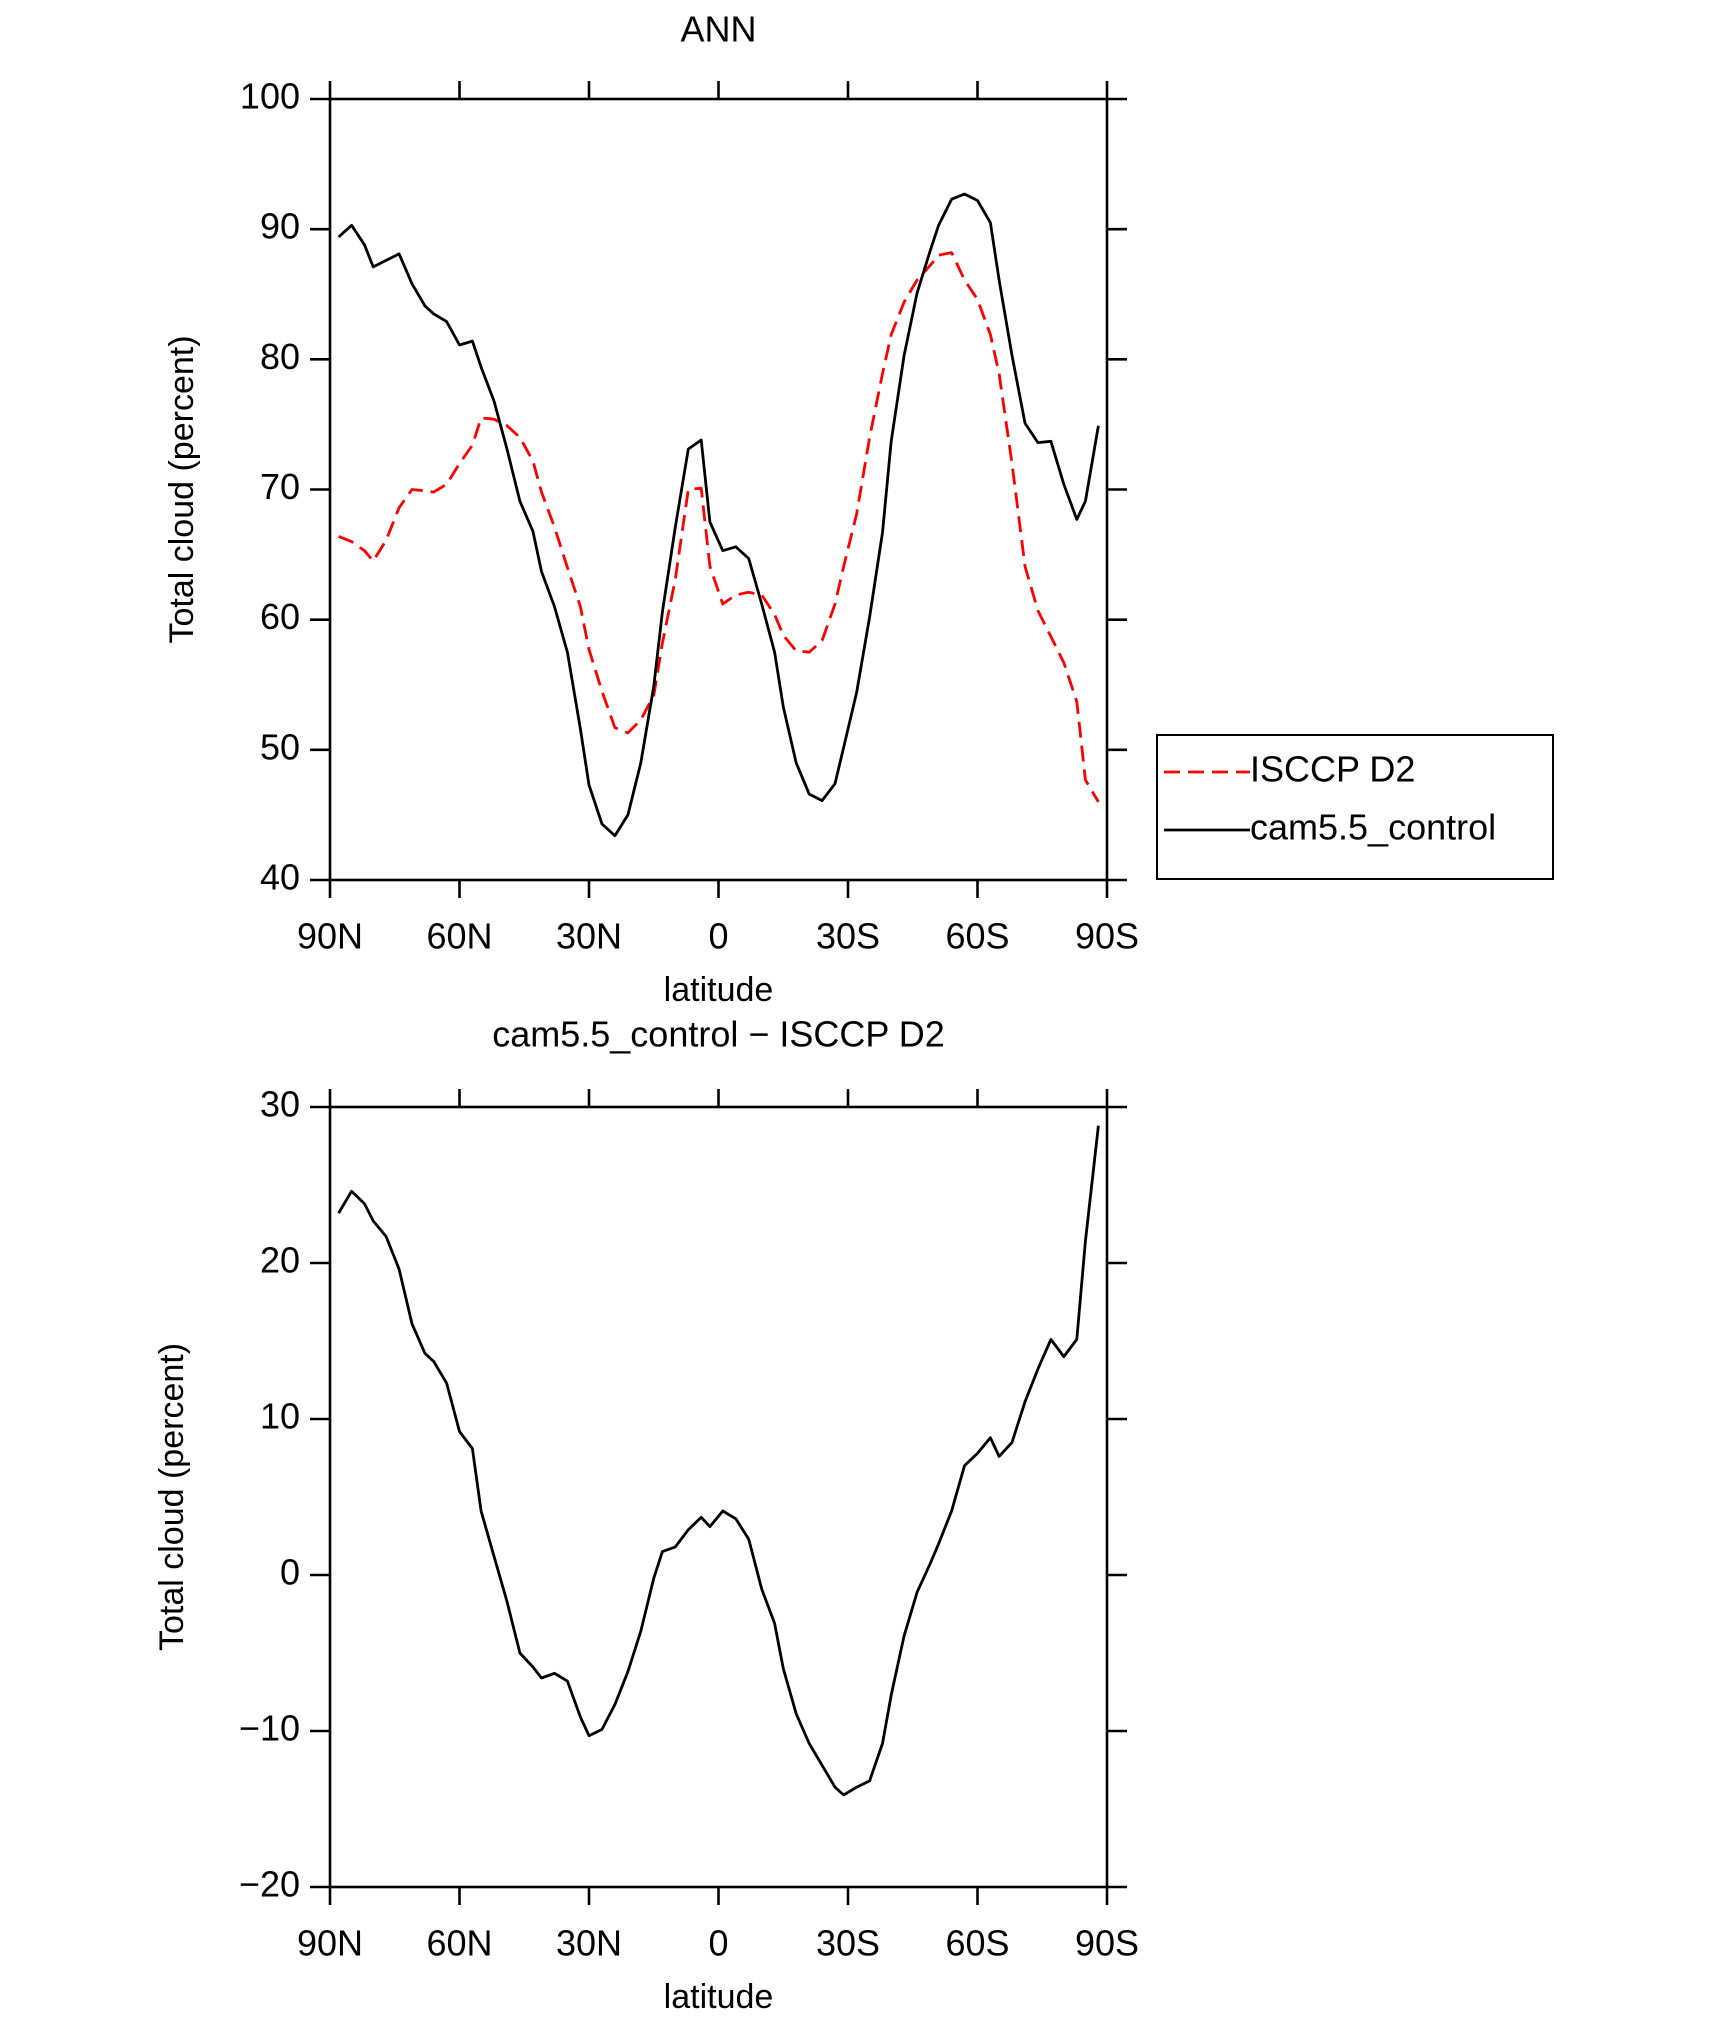 The image size is (1710, 2026). What do you see at coordinates (290, 1572) in the screenshot?
I see `y-tick-label: 0` at bounding box center [290, 1572].